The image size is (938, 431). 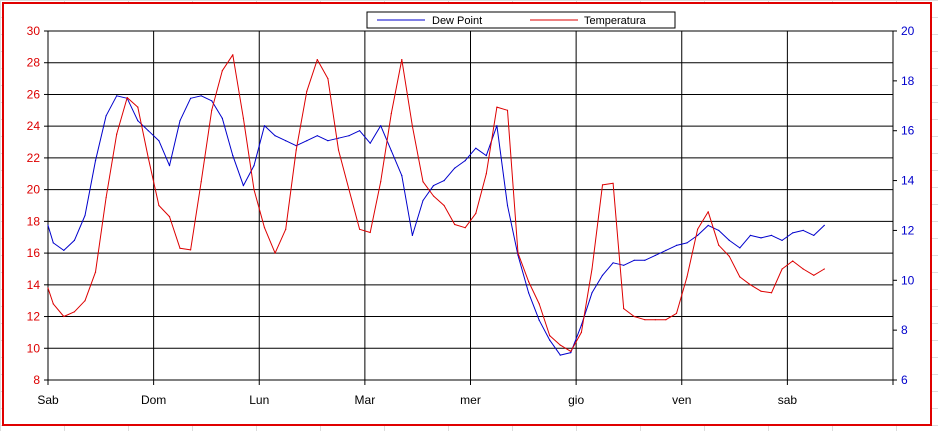 What do you see at coordinates (259, 400) in the screenshot?
I see `x-tick-label: Lun` at bounding box center [259, 400].